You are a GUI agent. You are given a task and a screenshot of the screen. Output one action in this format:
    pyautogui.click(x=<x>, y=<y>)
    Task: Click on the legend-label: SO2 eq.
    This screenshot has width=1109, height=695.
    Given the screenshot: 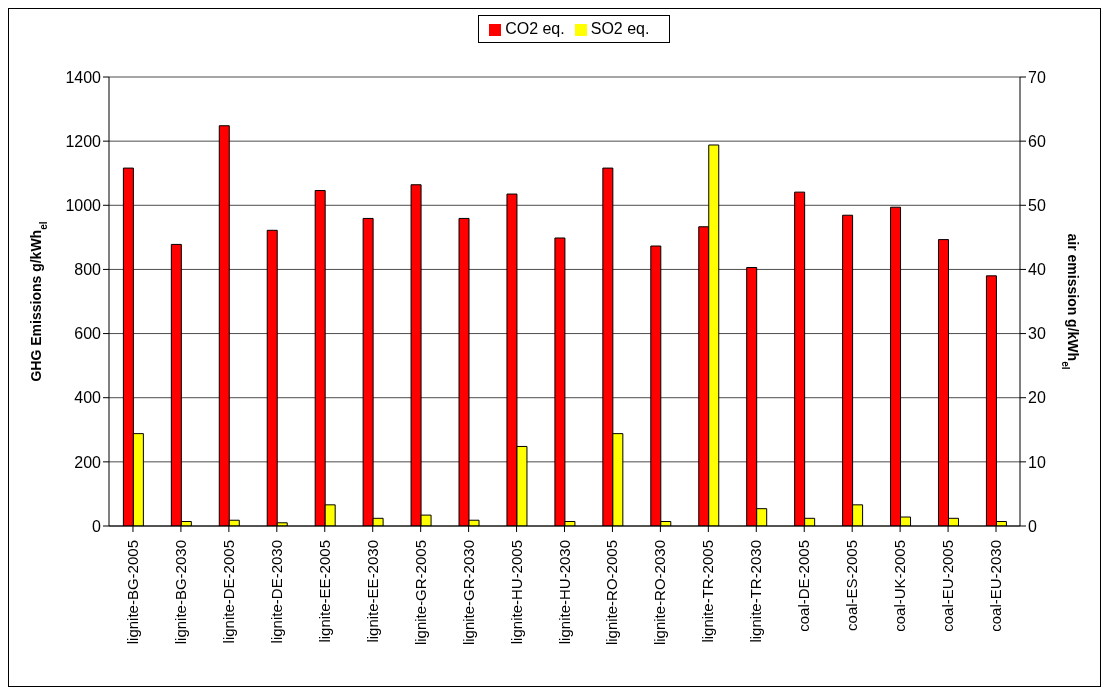 What is the action you would take?
    pyautogui.click(x=620, y=28)
    